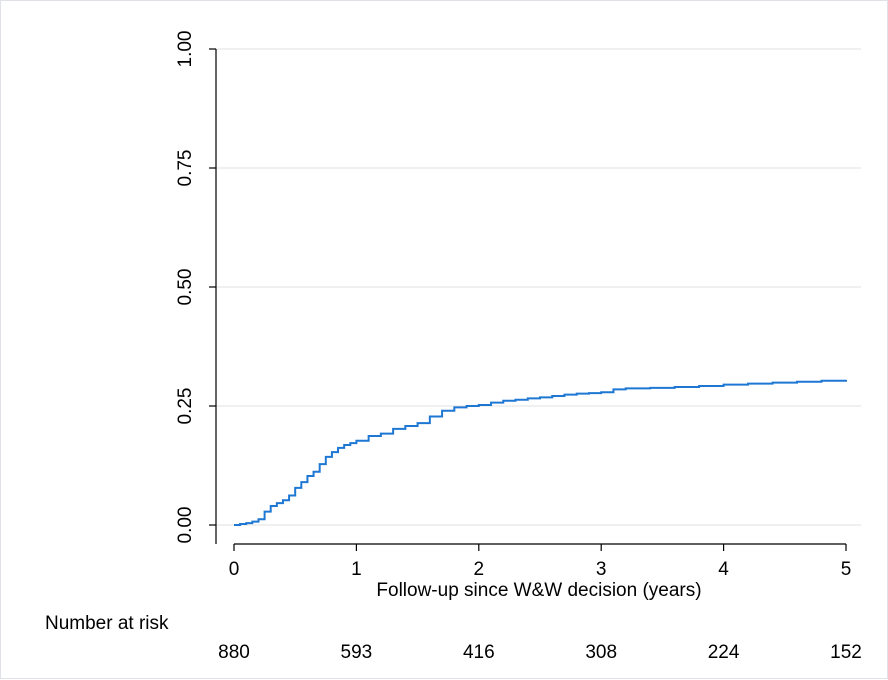 This screenshot has height=680, width=888. Describe the element at coordinates (846, 569) in the screenshot. I see `x-tick-label: 5` at that location.